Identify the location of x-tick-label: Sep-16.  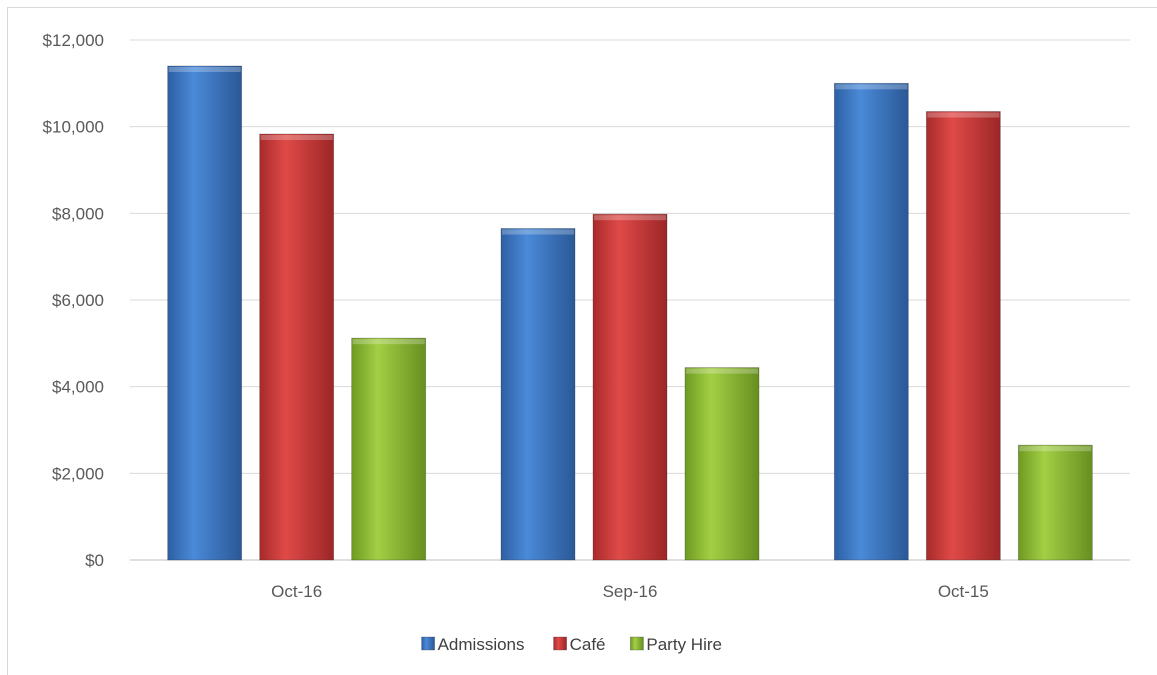
(630, 591).